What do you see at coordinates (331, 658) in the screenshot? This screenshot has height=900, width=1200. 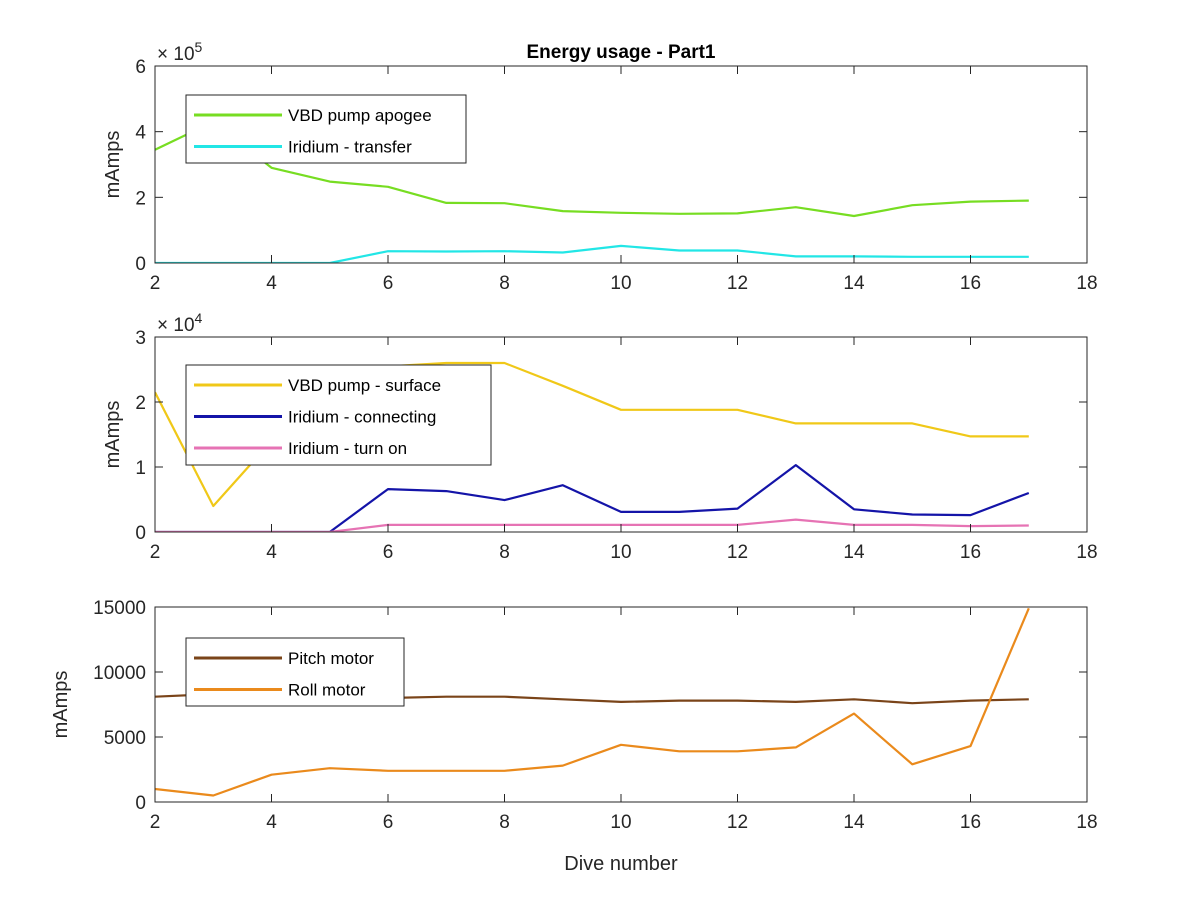 I see `legend-entry-label: Pitch motor` at bounding box center [331, 658].